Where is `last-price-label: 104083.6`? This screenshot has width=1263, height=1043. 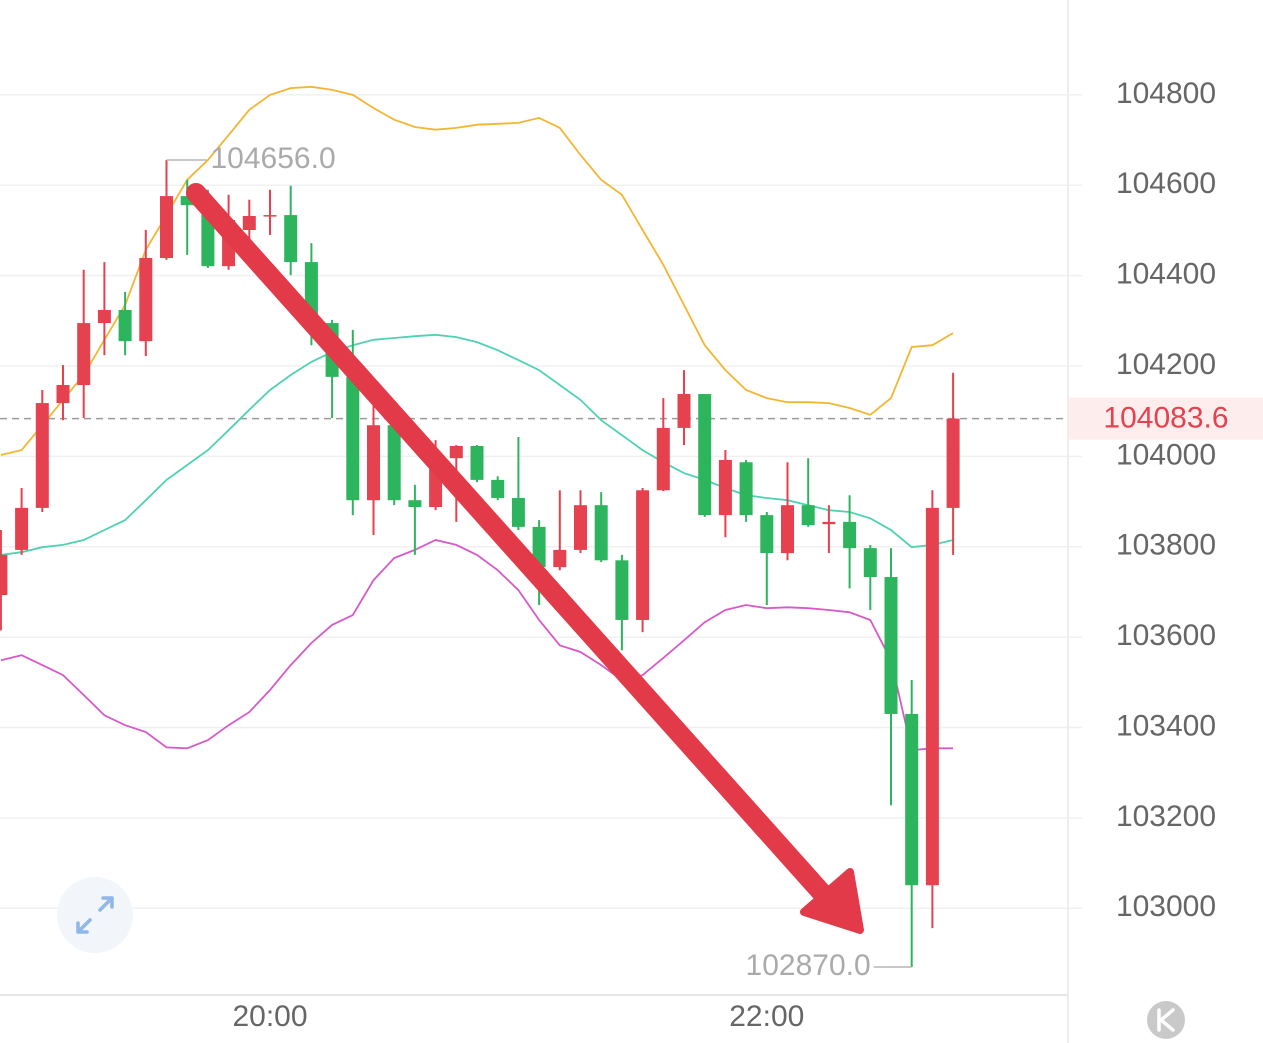
last-price-label: 104083.6 is located at coordinates (1165, 418).